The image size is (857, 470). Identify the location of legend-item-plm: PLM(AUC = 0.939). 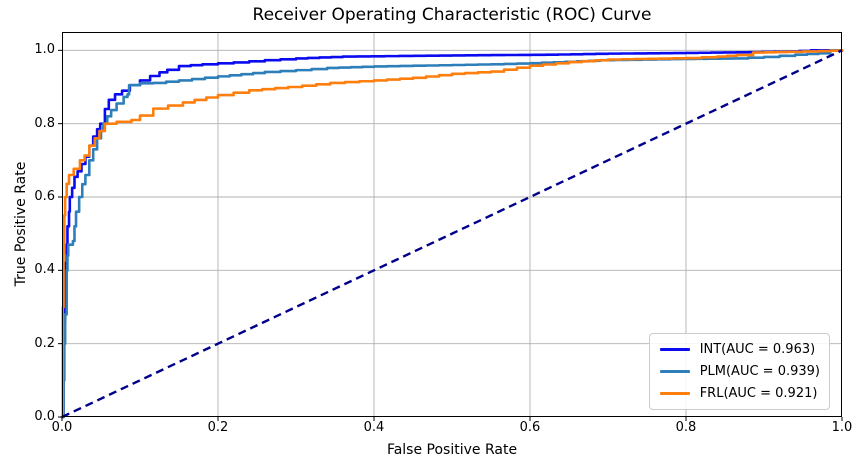
(739, 371).